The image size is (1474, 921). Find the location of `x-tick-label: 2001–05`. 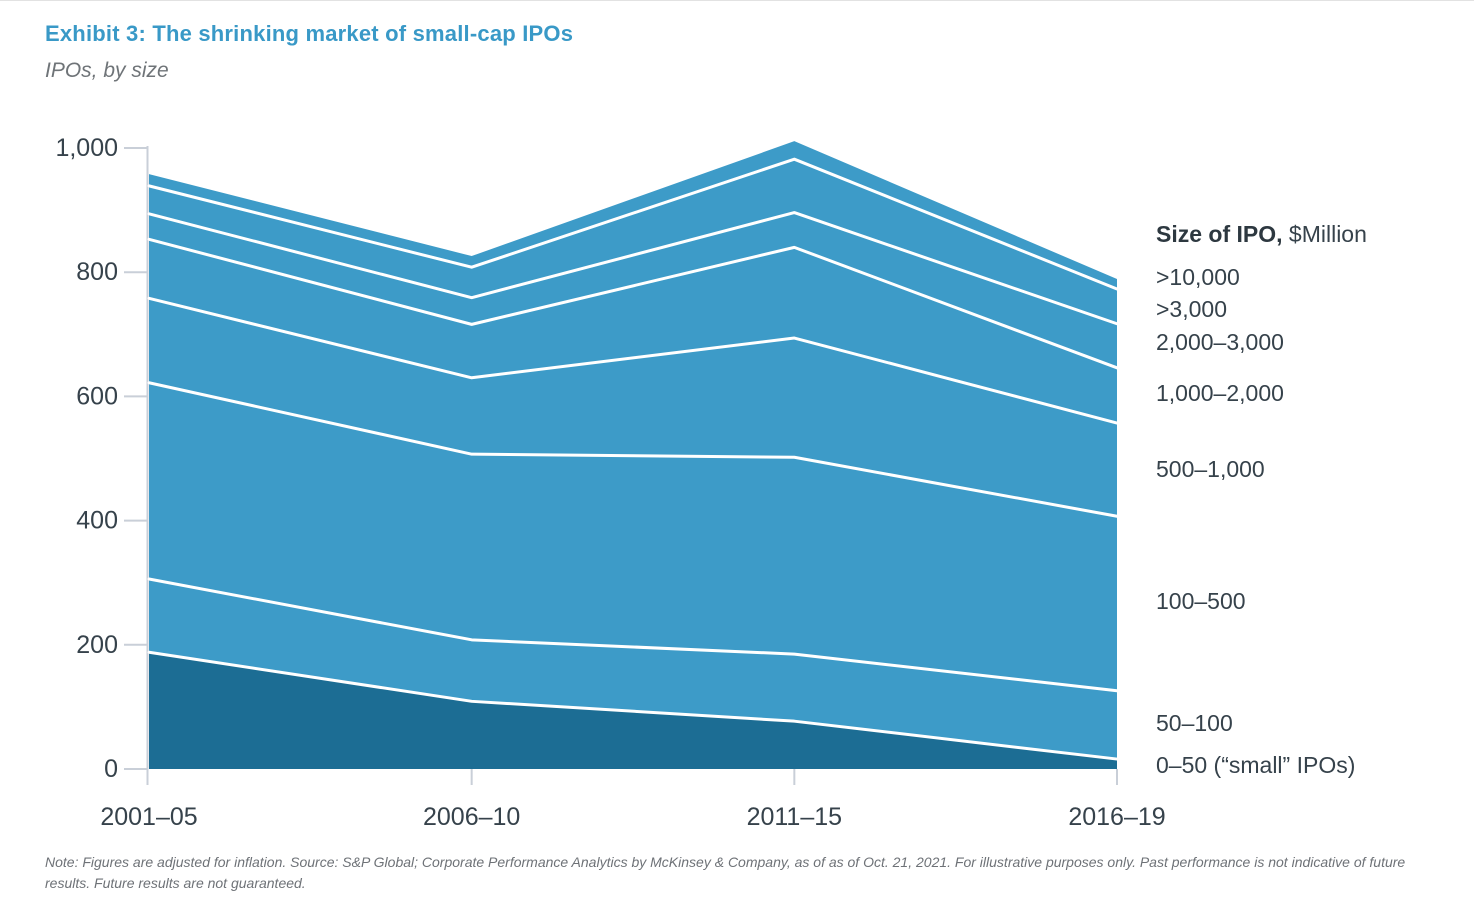

x-tick-label: 2001–05 is located at coordinates (148, 817).